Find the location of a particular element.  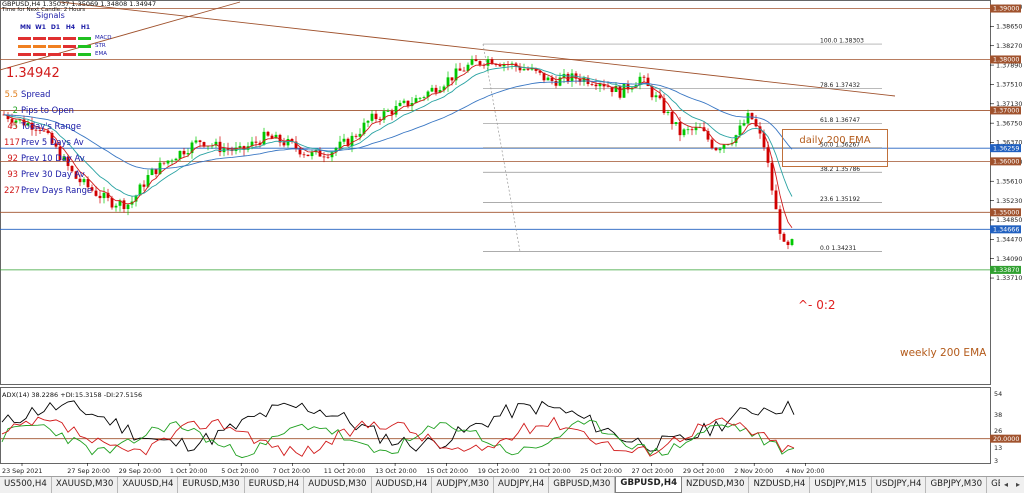

adx-level-text: 20.0000 is located at coordinates (1006, 439).